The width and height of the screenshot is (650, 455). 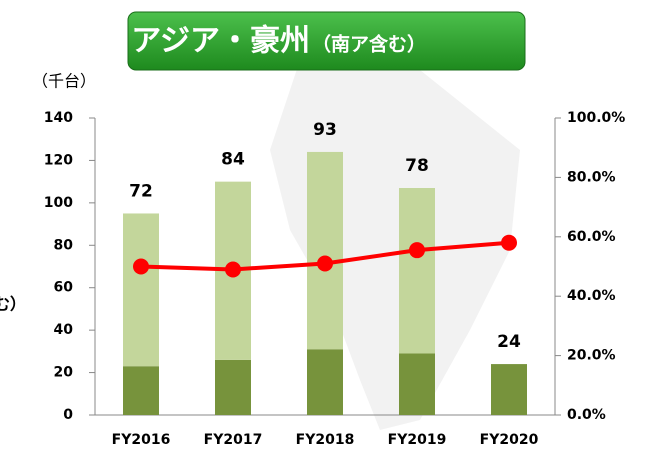 What do you see at coordinates (141, 191) in the screenshot?
I see `data-label: 72` at bounding box center [141, 191].